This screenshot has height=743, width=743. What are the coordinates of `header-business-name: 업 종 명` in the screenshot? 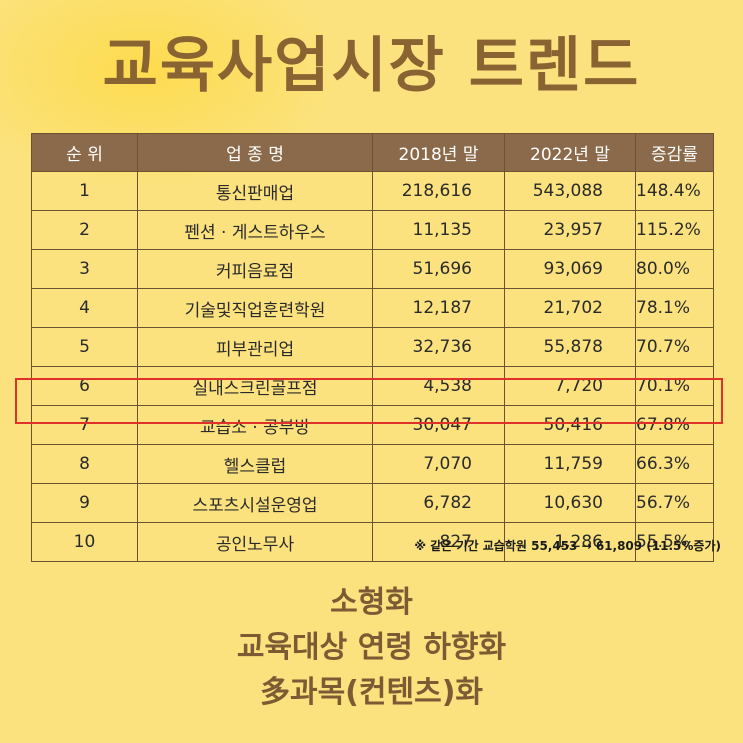 It's located at (255, 152).